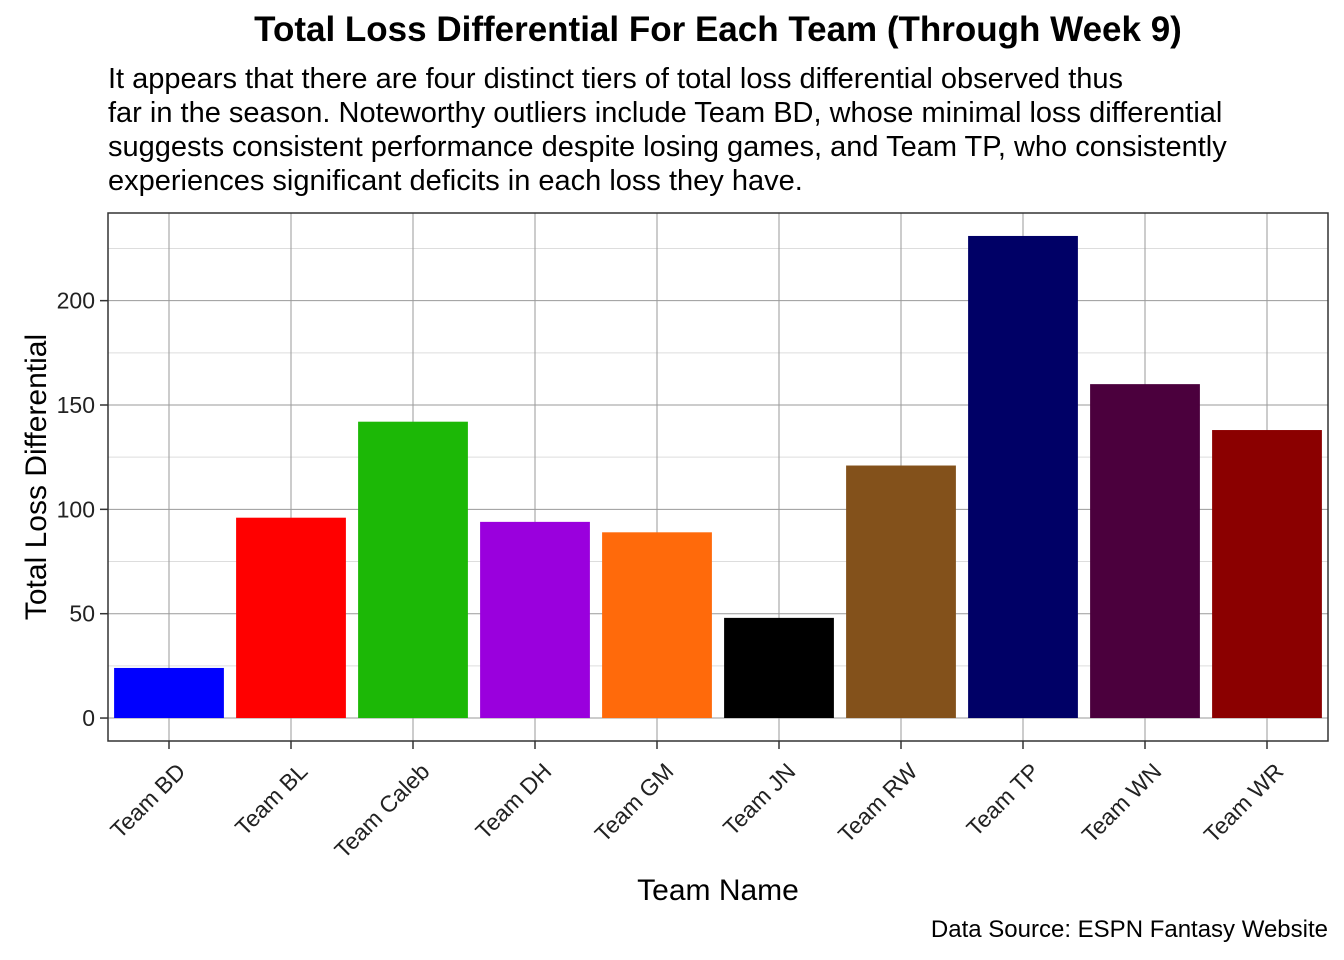  Describe the element at coordinates (147, 800) in the screenshot. I see `x-tick-label: Team BD` at that location.